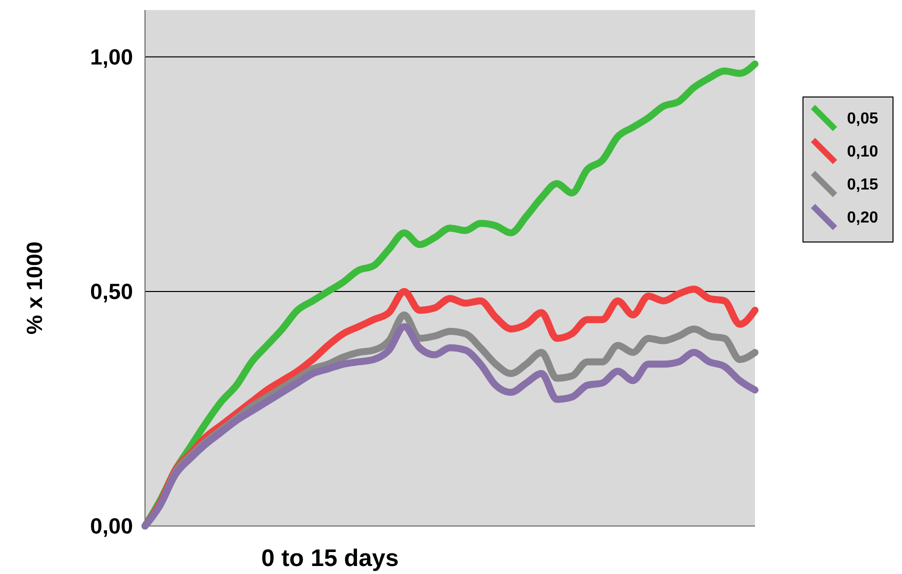 The image size is (902, 574). Describe the element at coordinates (862, 119) in the screenshot. I see `legend-label: 0,05` at that location.